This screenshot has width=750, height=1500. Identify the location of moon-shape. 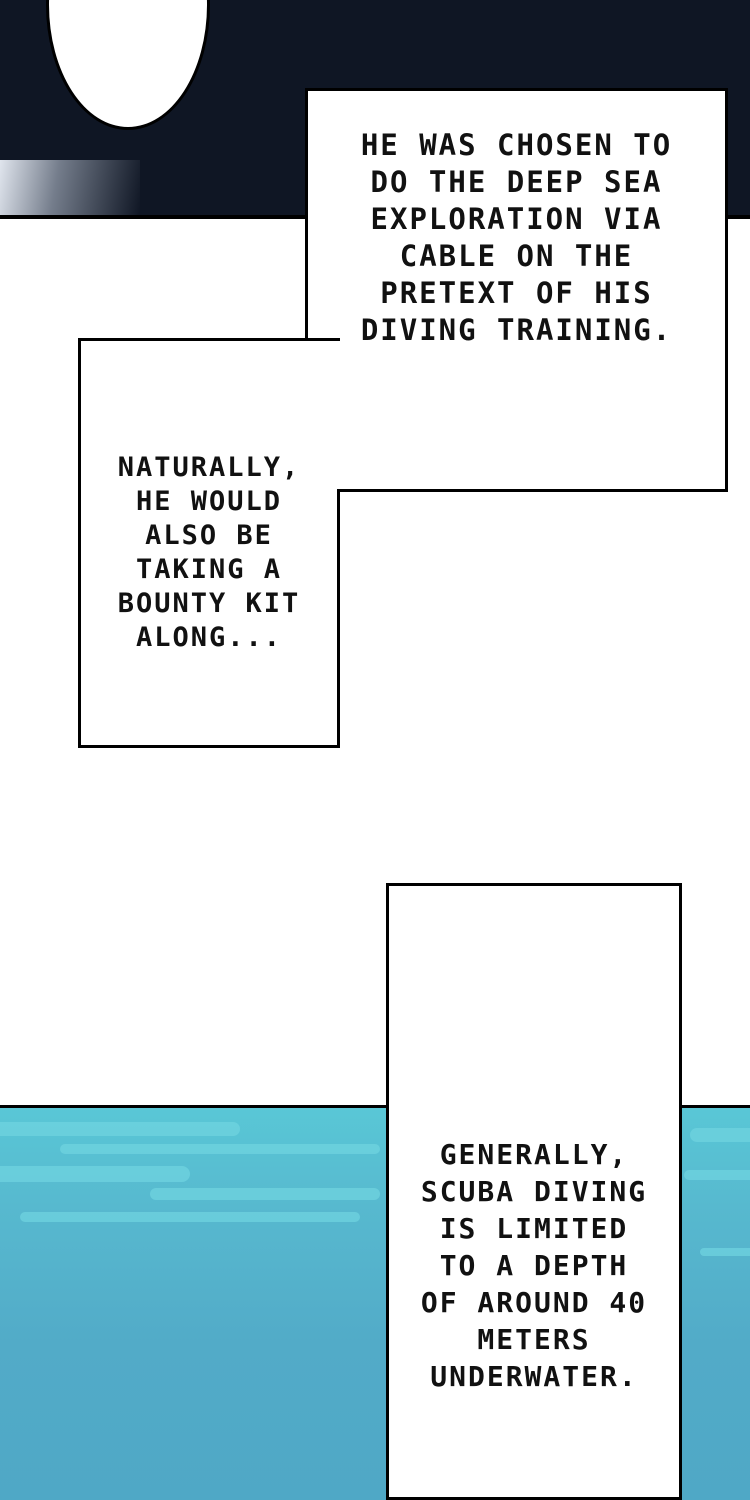
(128, 65).